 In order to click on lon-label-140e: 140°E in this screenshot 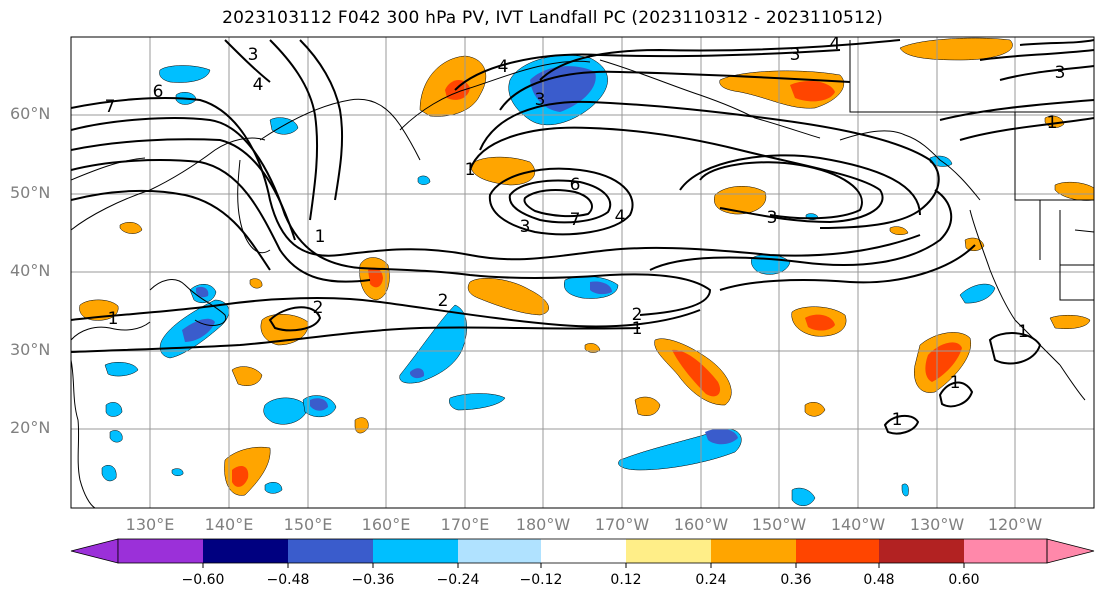, I will do `click(229, 524)`.